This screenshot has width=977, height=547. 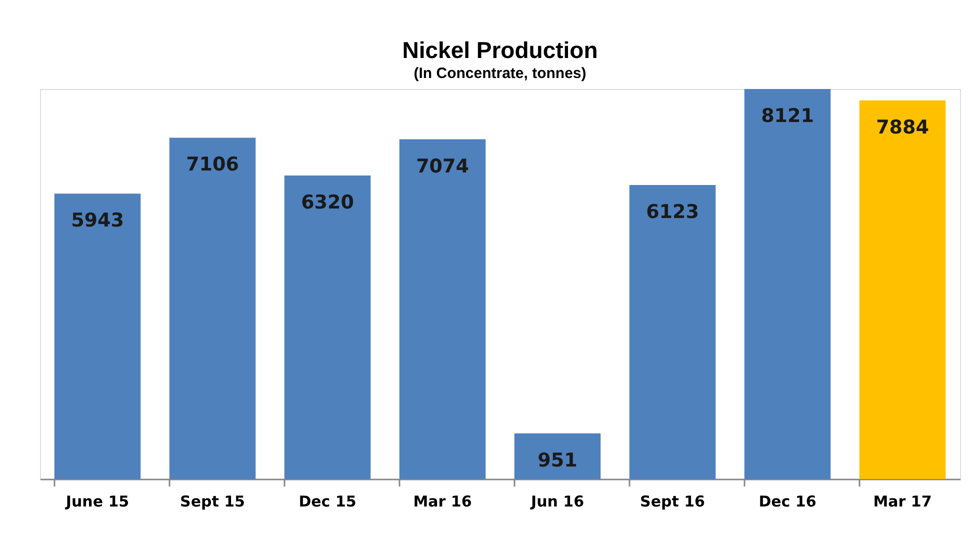 I want to click on data-label: 7074, so click(x=442, y=166).